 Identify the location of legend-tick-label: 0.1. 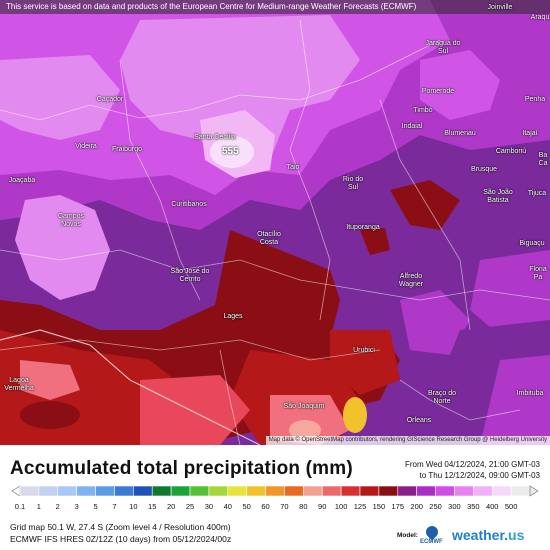
(20, 506).